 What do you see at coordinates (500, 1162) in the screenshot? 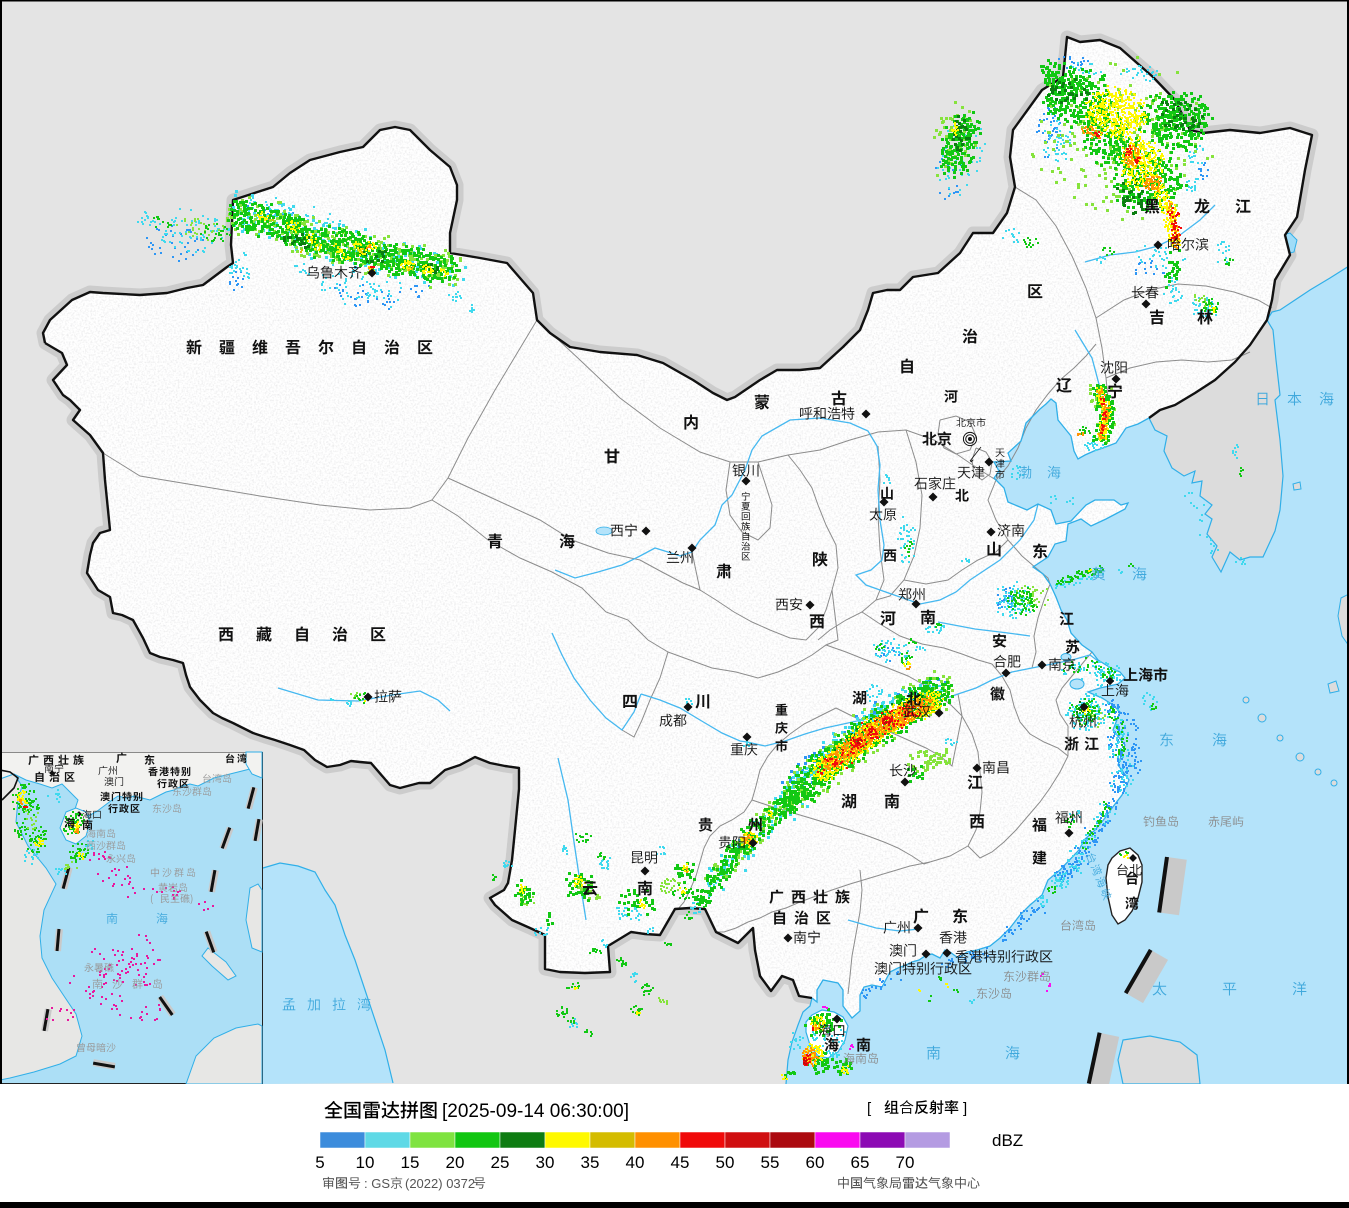
I see `svg-text: 25` at bounding box center [500, 1162].